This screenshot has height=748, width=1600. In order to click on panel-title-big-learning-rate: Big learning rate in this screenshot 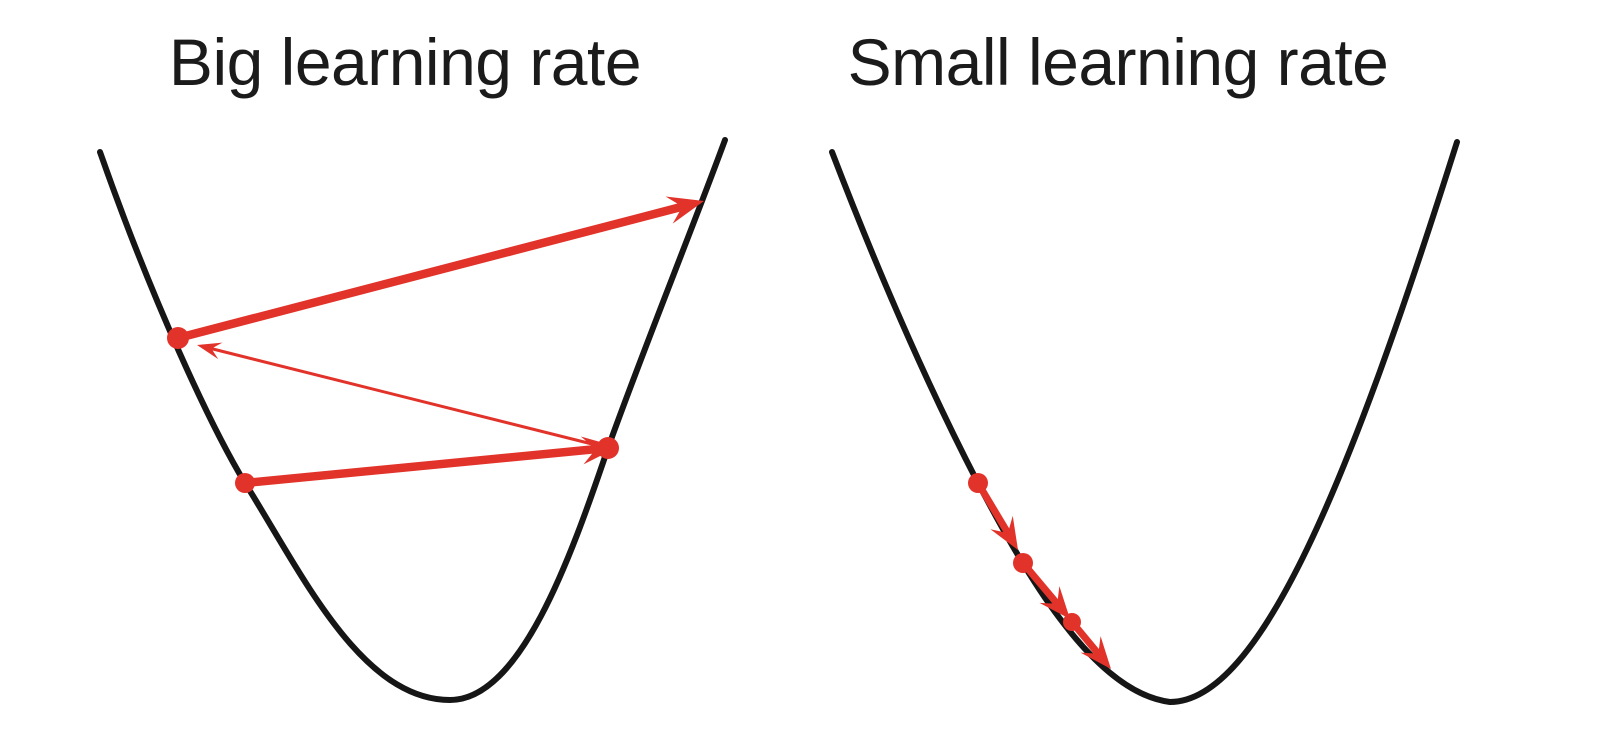, I will do `click(405, 62)`.